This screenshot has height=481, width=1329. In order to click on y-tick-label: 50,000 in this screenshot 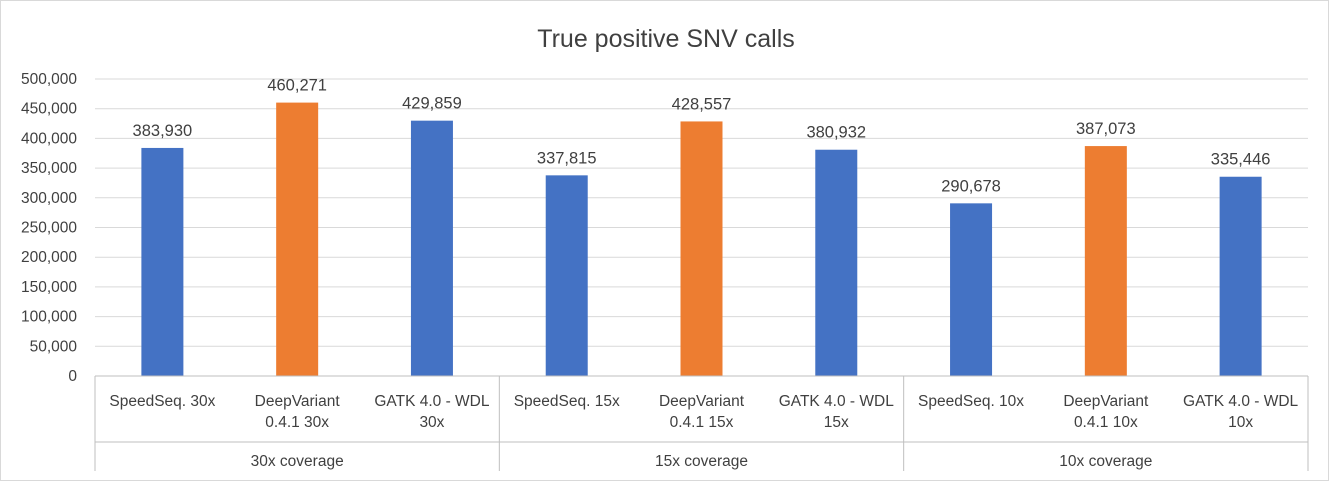, I will do `click(54, 346)`.